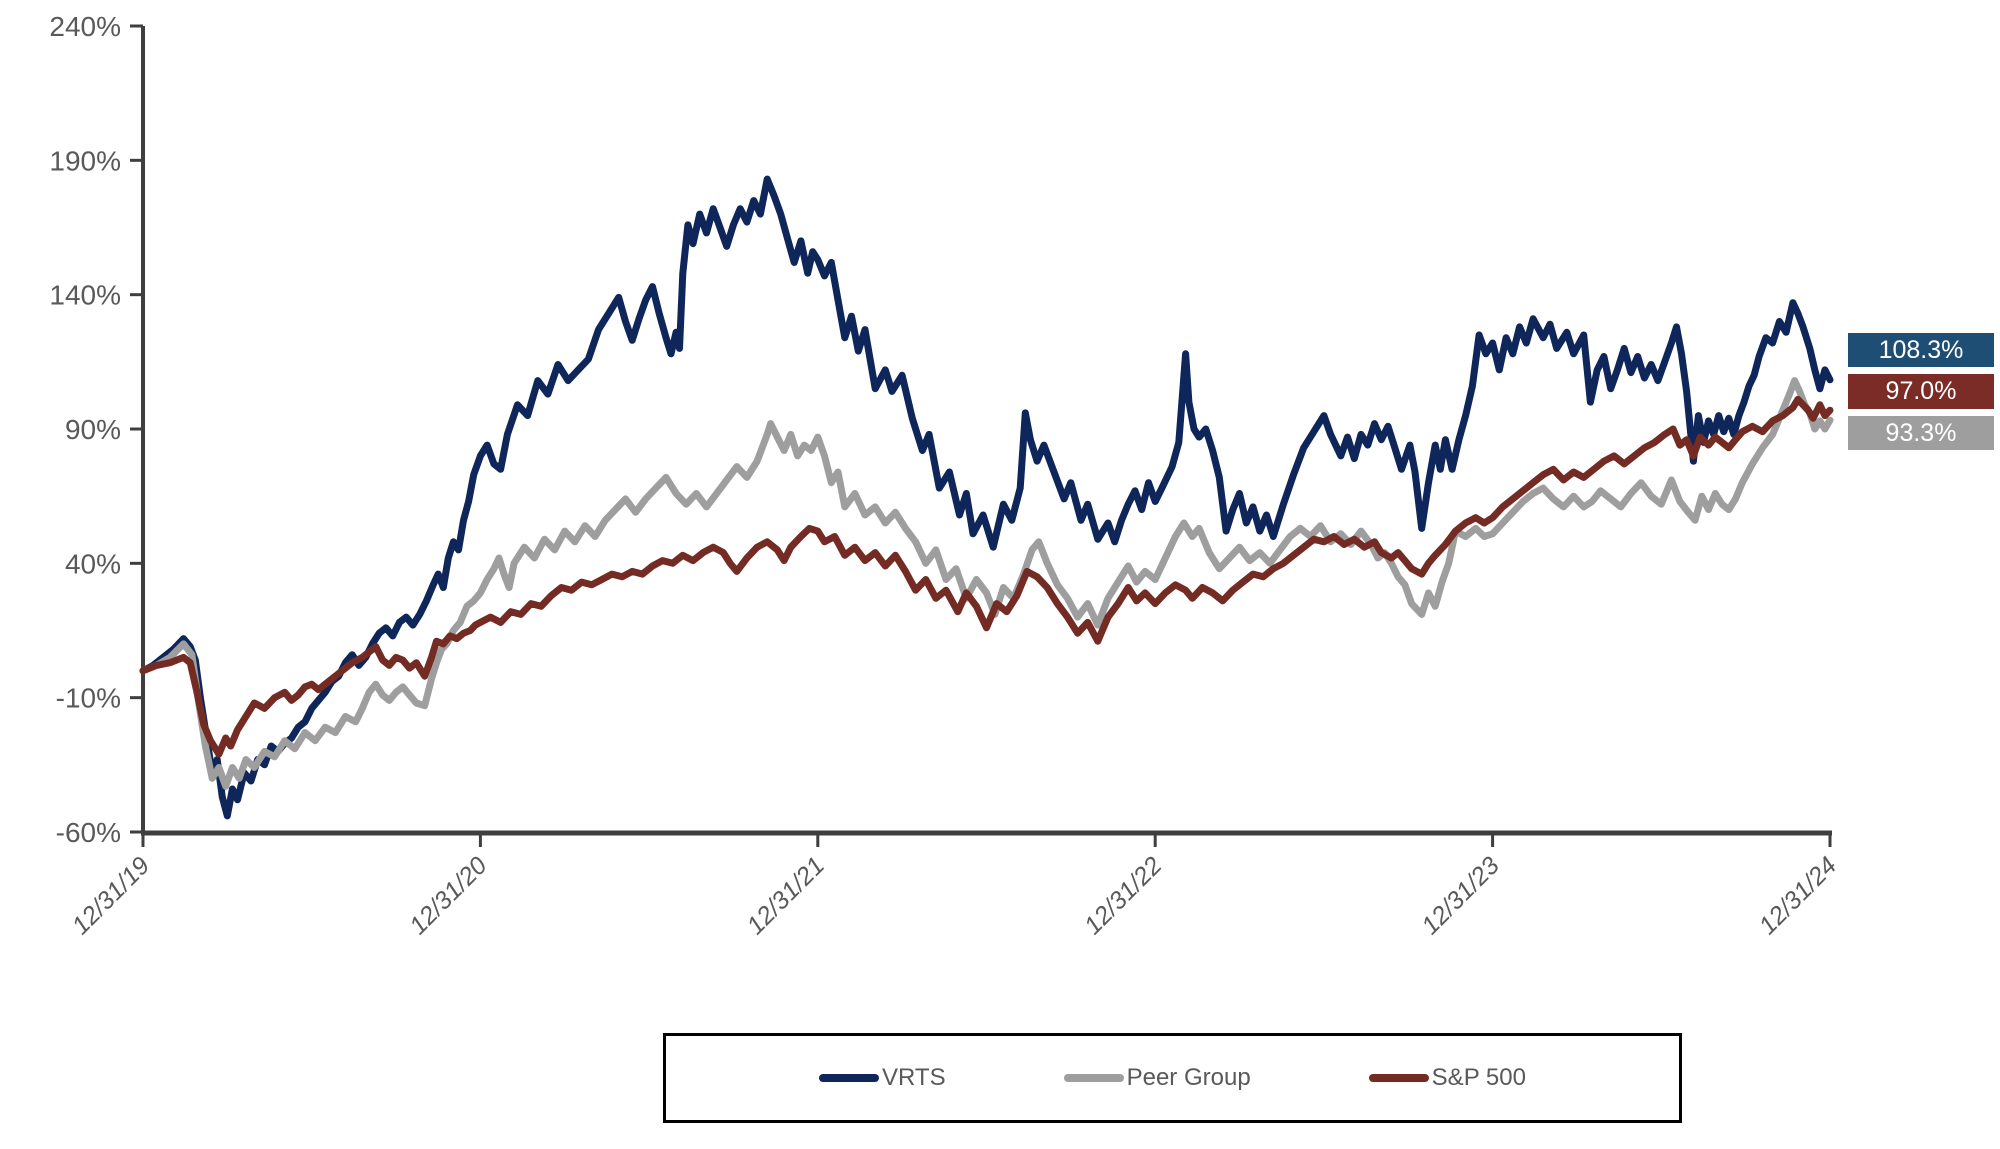  Describe the element at coordinates (85, 26) in the screenshot. I see `y-axis-tick-label: 240%` at that location.